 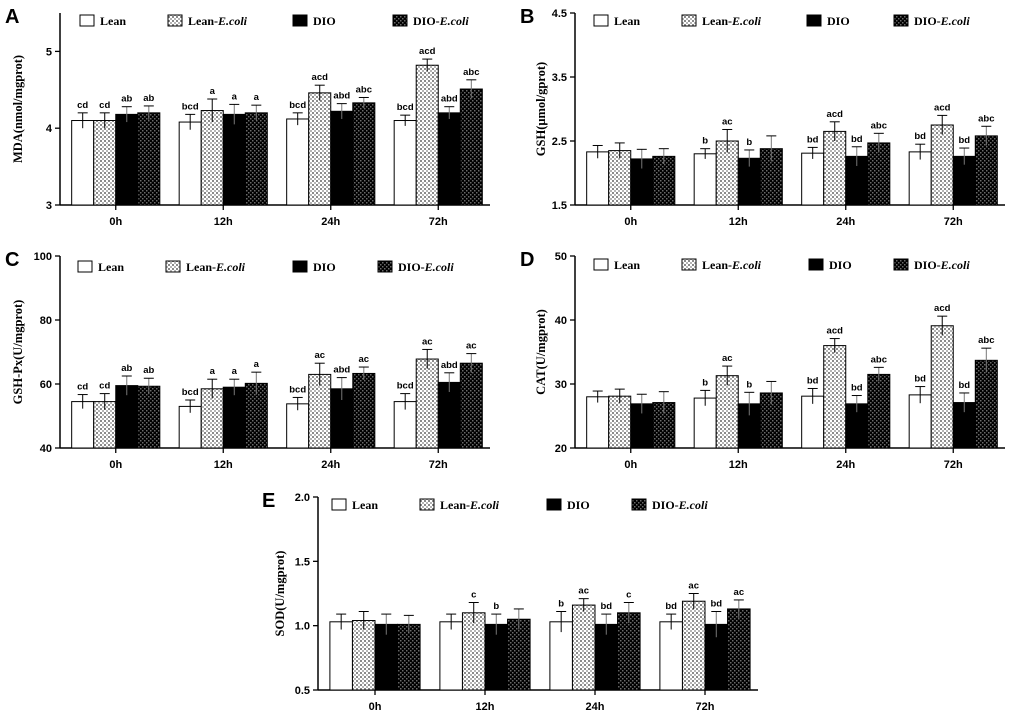 I want to click on y-tick-label: 3.5, so click(x=559, y=78).